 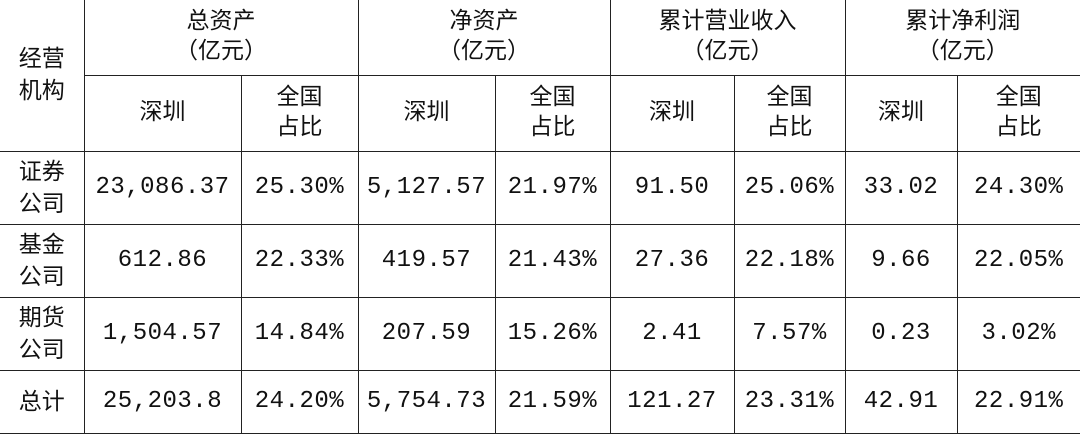 What do you see at coordinates (1018, 260) in the screenshot?
I see `cell-national-share: 22.05%` at bounding box center [1018, 260].